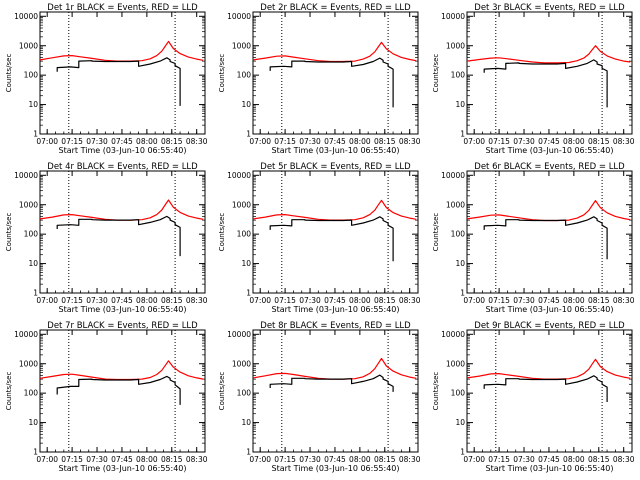 The image size is (640, 480). What do you see at coordinates (122, 326) in the screenshot?
I see `panel-title: Det 7r BLACK = Events, RED = LLD` at bounding box center [122, 326].